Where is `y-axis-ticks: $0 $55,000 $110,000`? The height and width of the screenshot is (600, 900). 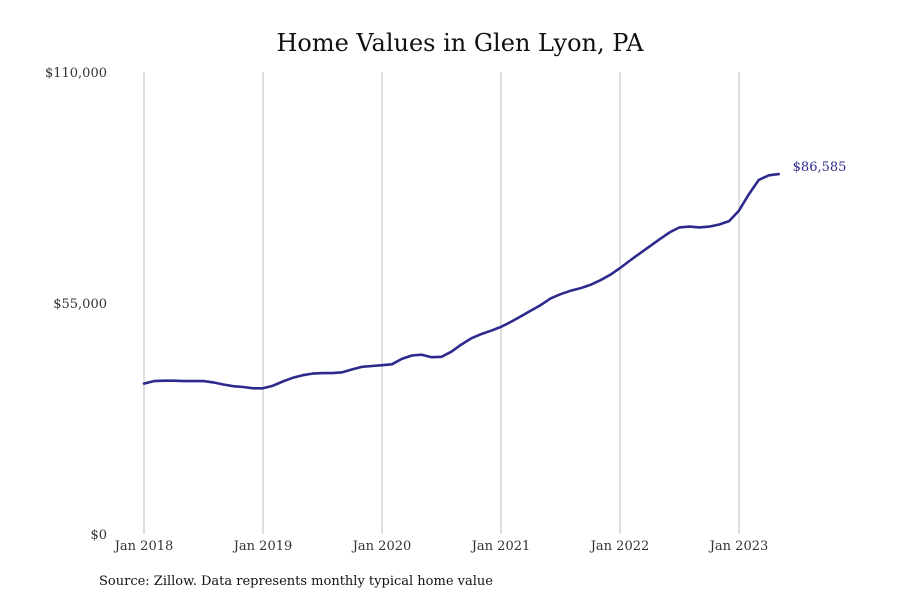
y-axis-ticks: $0 $55,000 $110,000 is located at coordinates (76, 304).